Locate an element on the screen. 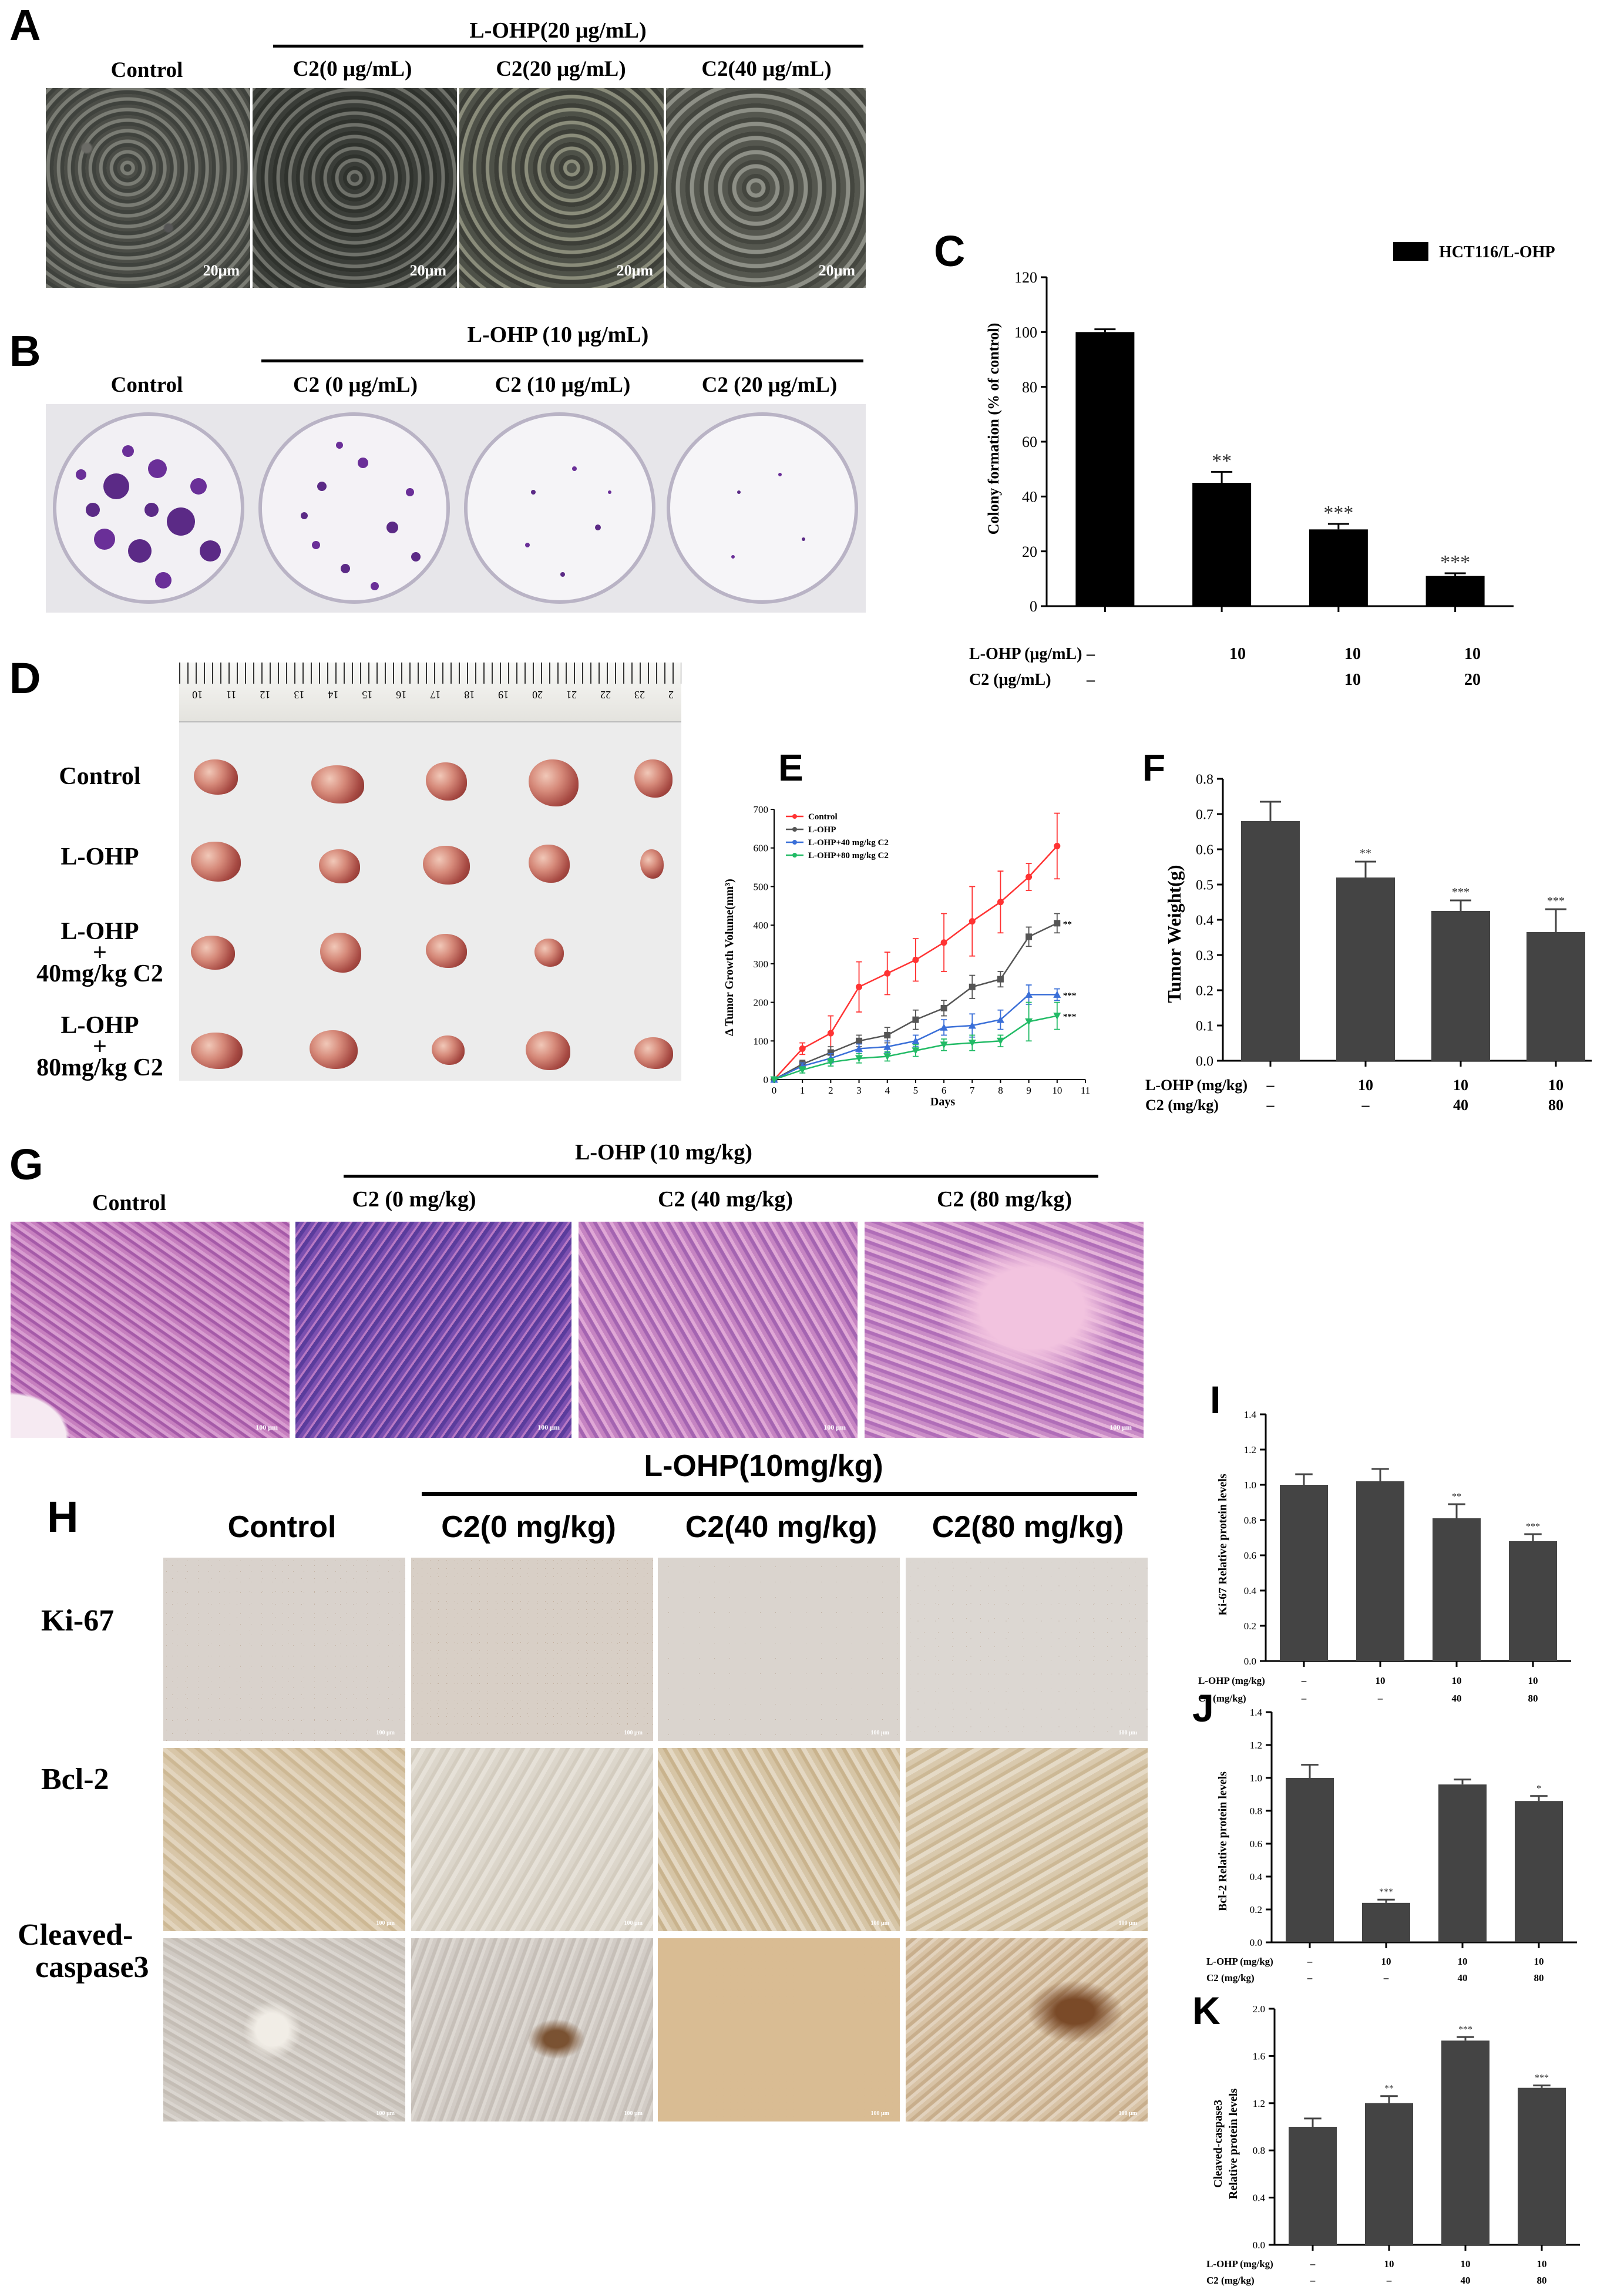 The height and width of the screenshot is (2293, 1624). panel-k-row1-val: 10 is located at coordinates (1389, 2264).